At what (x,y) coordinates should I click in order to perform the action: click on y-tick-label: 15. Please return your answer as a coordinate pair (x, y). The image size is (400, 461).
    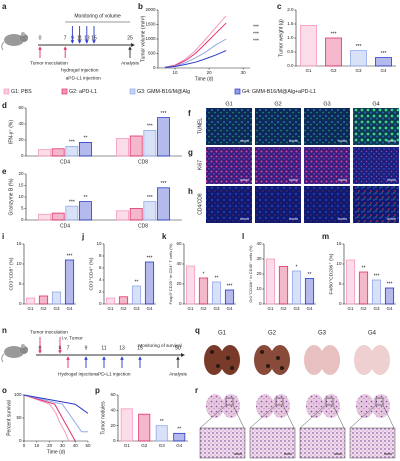
    Looking at the image, I should click on (339, 243).